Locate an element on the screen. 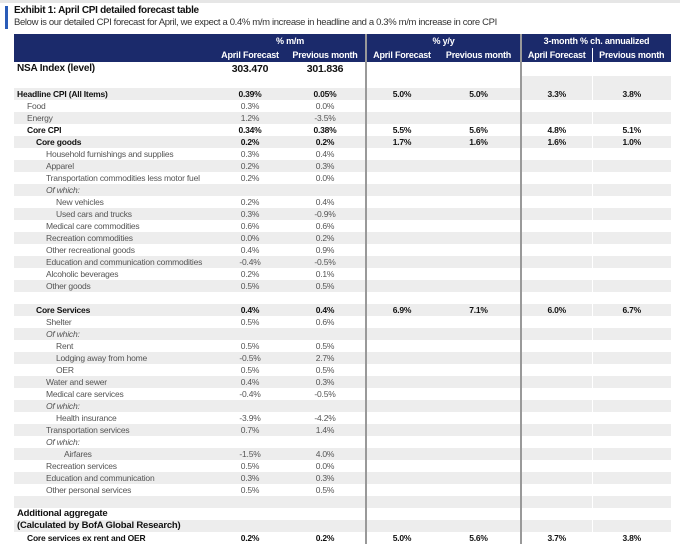  cell-yy-forecast: 1.7% is located at coordinates (401, 142).